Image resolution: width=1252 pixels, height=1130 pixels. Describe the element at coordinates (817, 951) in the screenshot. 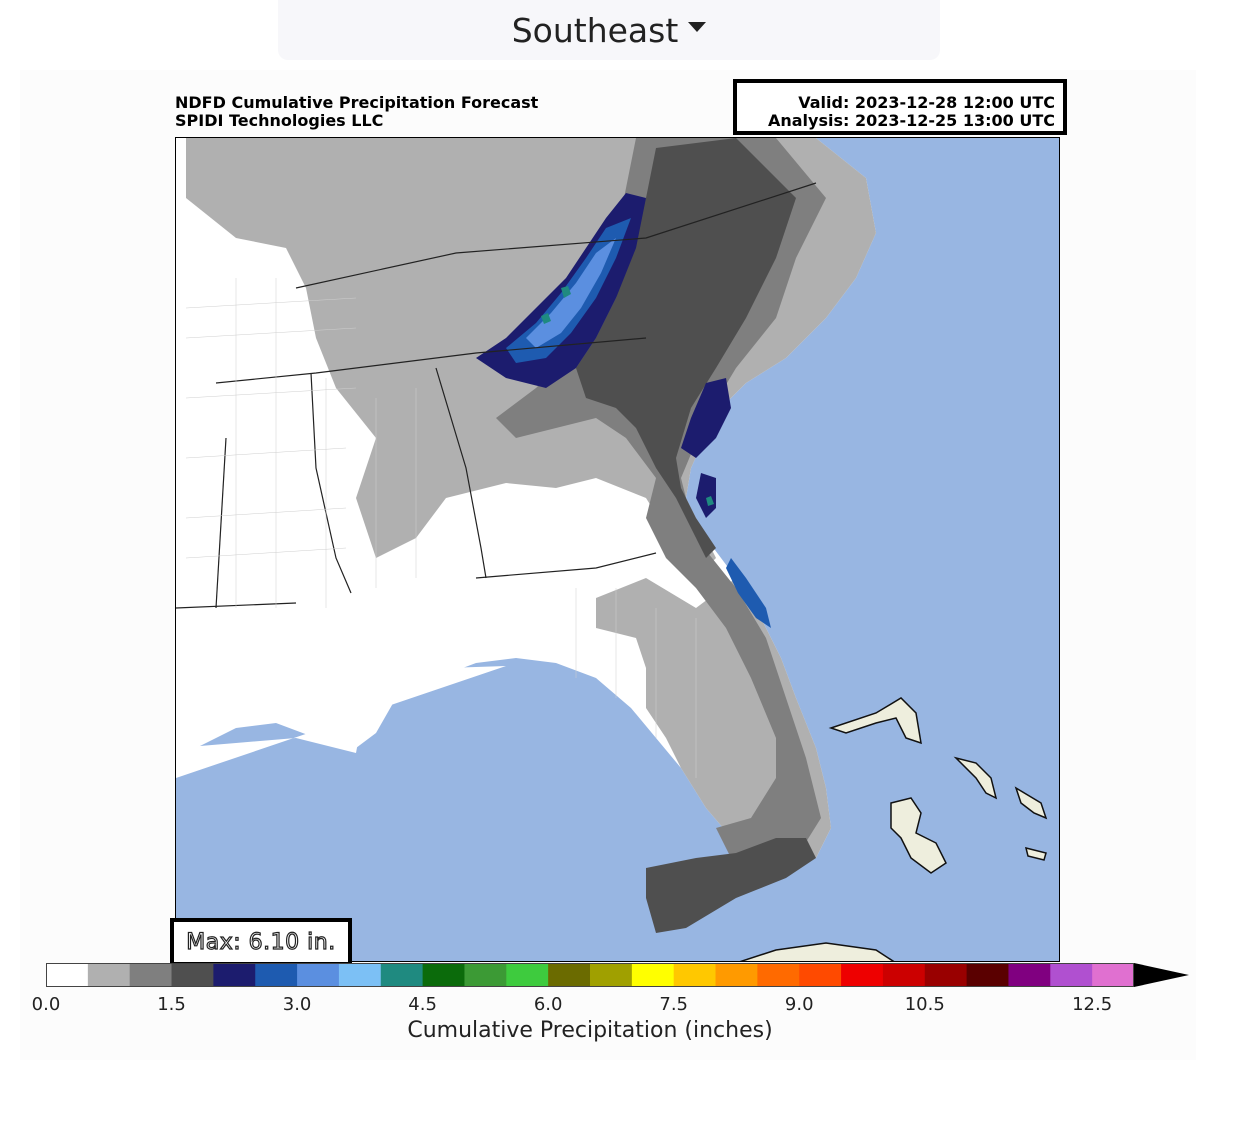

I see `cuba-coast` at that location.